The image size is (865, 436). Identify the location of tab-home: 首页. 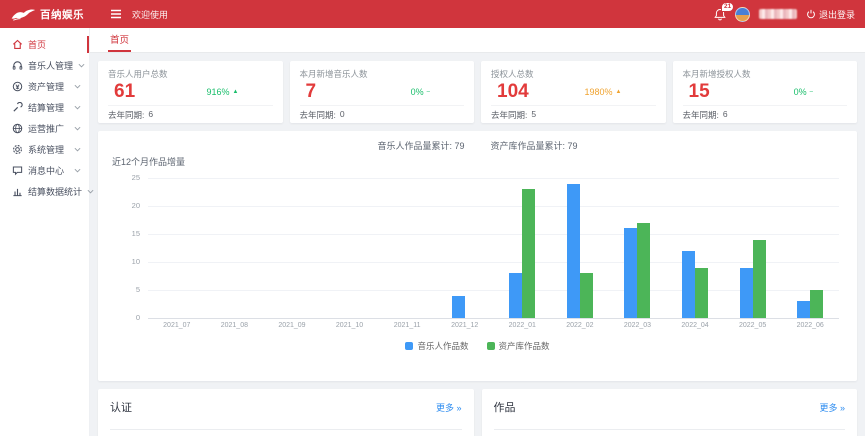
(120, 39).